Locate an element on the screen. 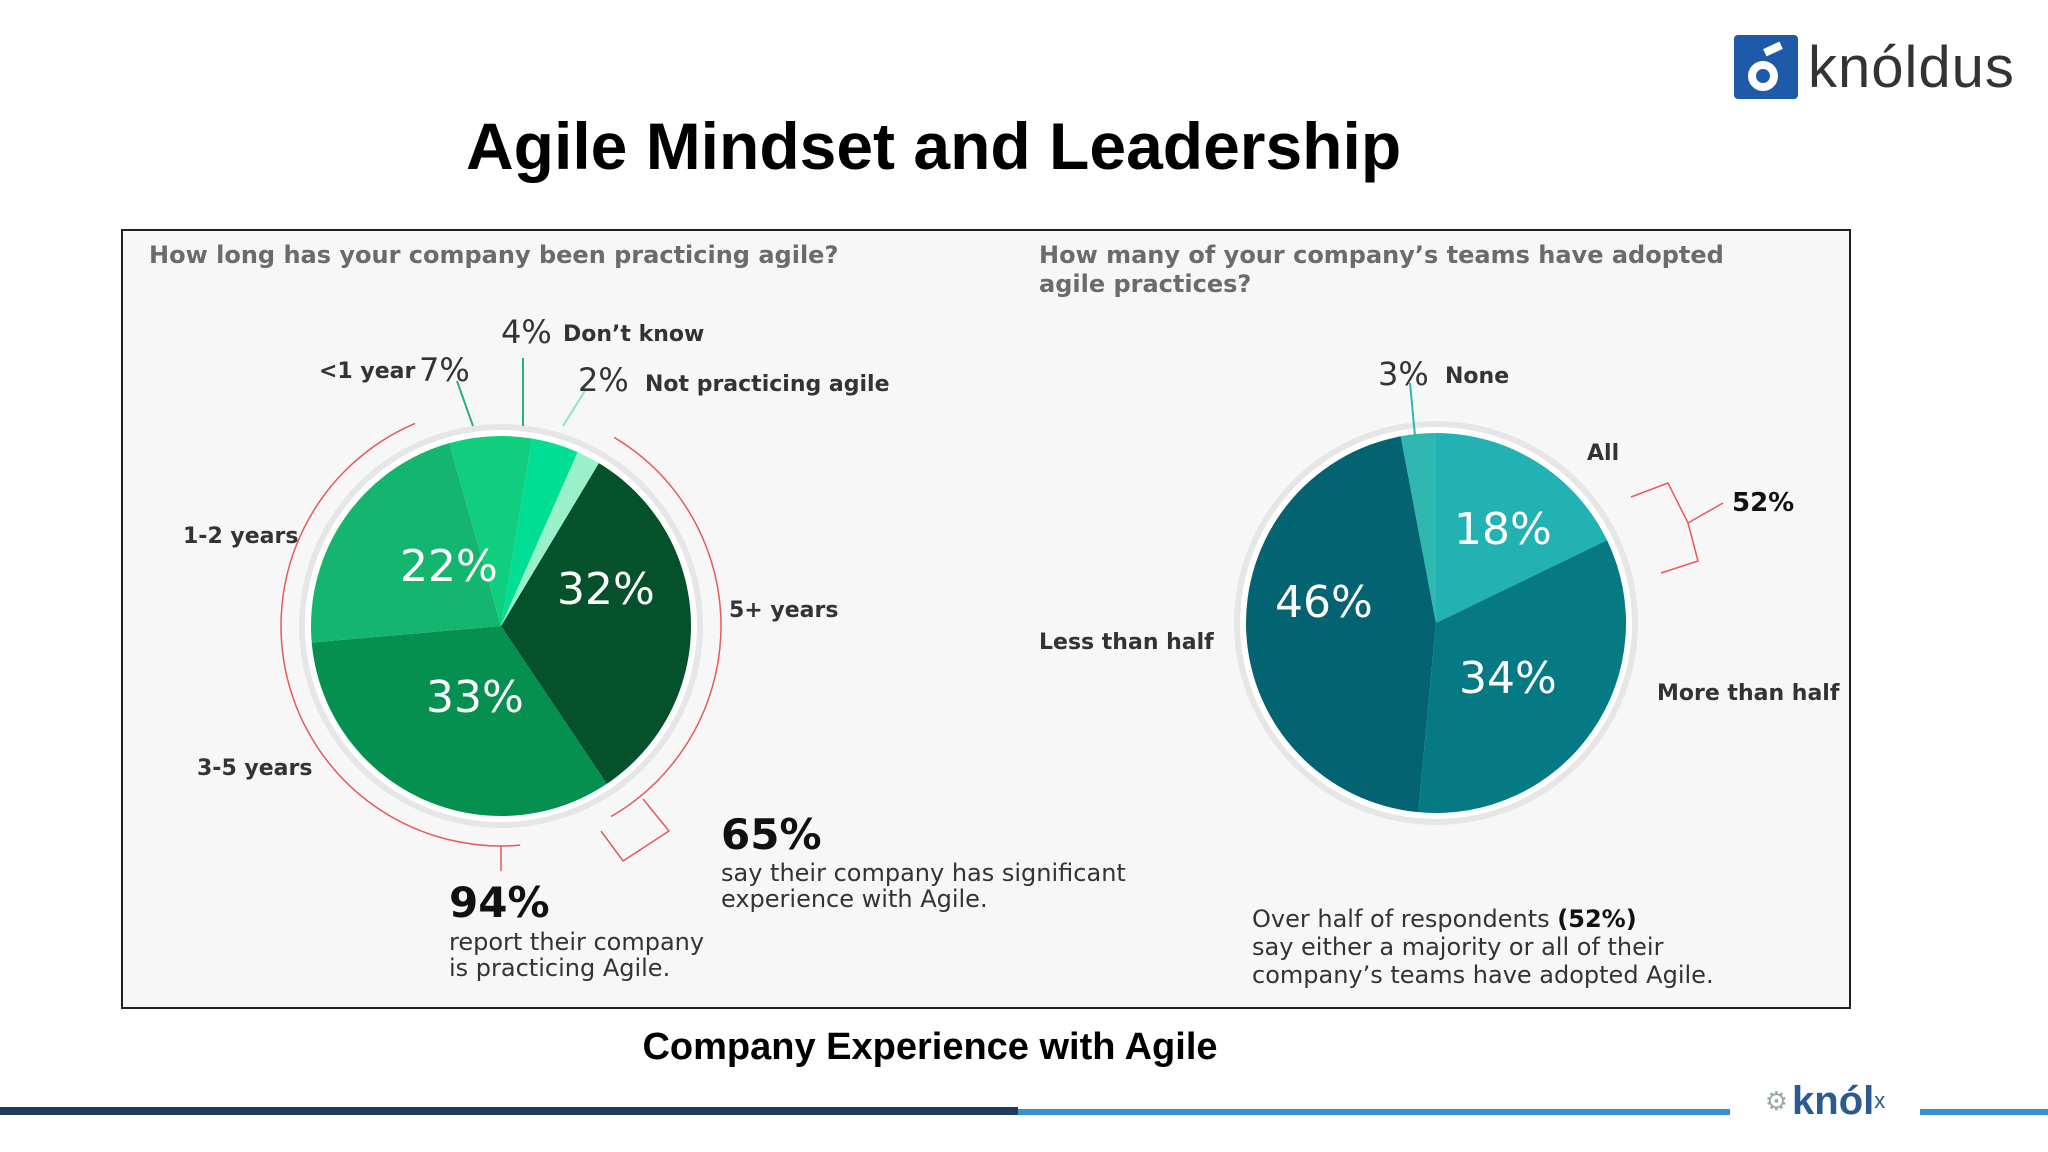 This screenshot has height=1152, width=2048. left-94-bracket is located at coordinates (400, 646).